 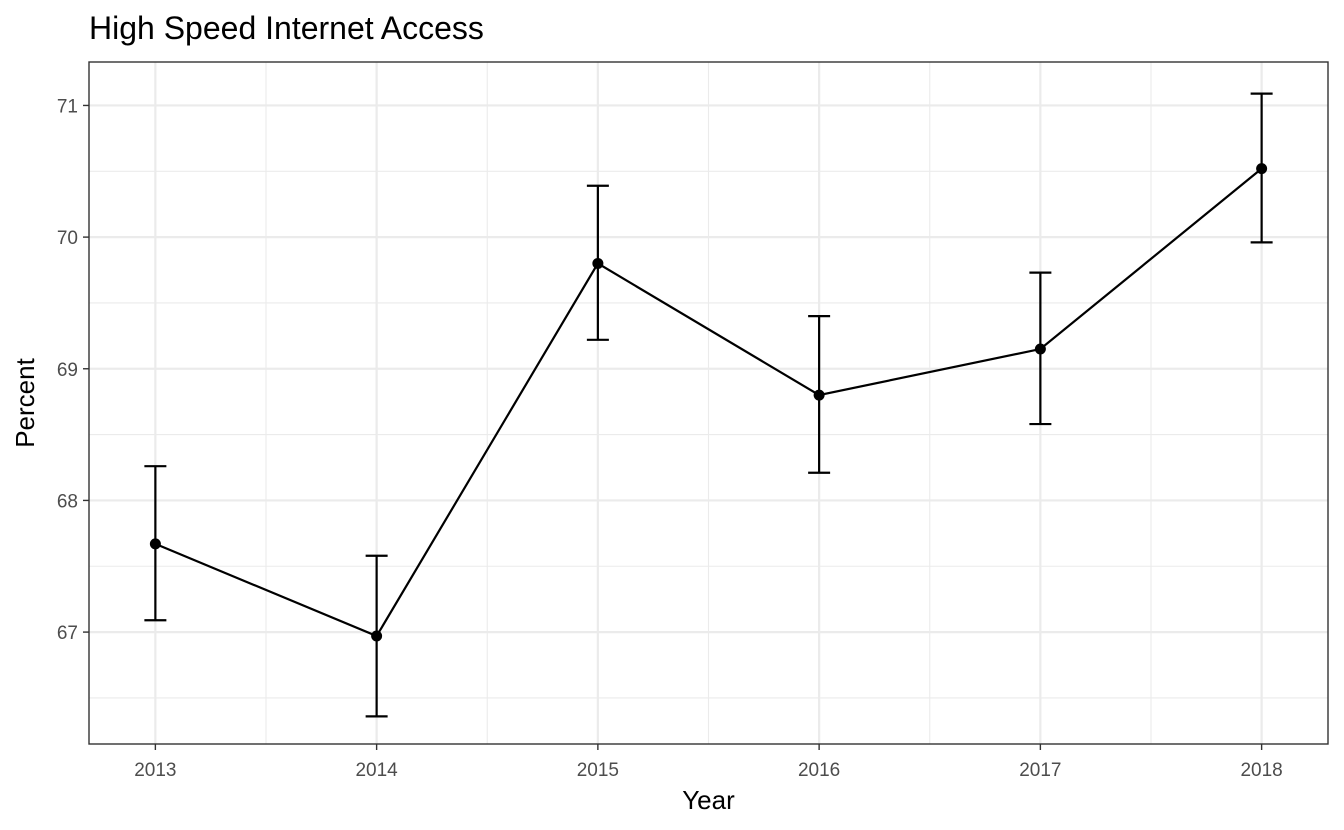 I want to click on x-tick-label: 2014, so click(x=376, y=770).